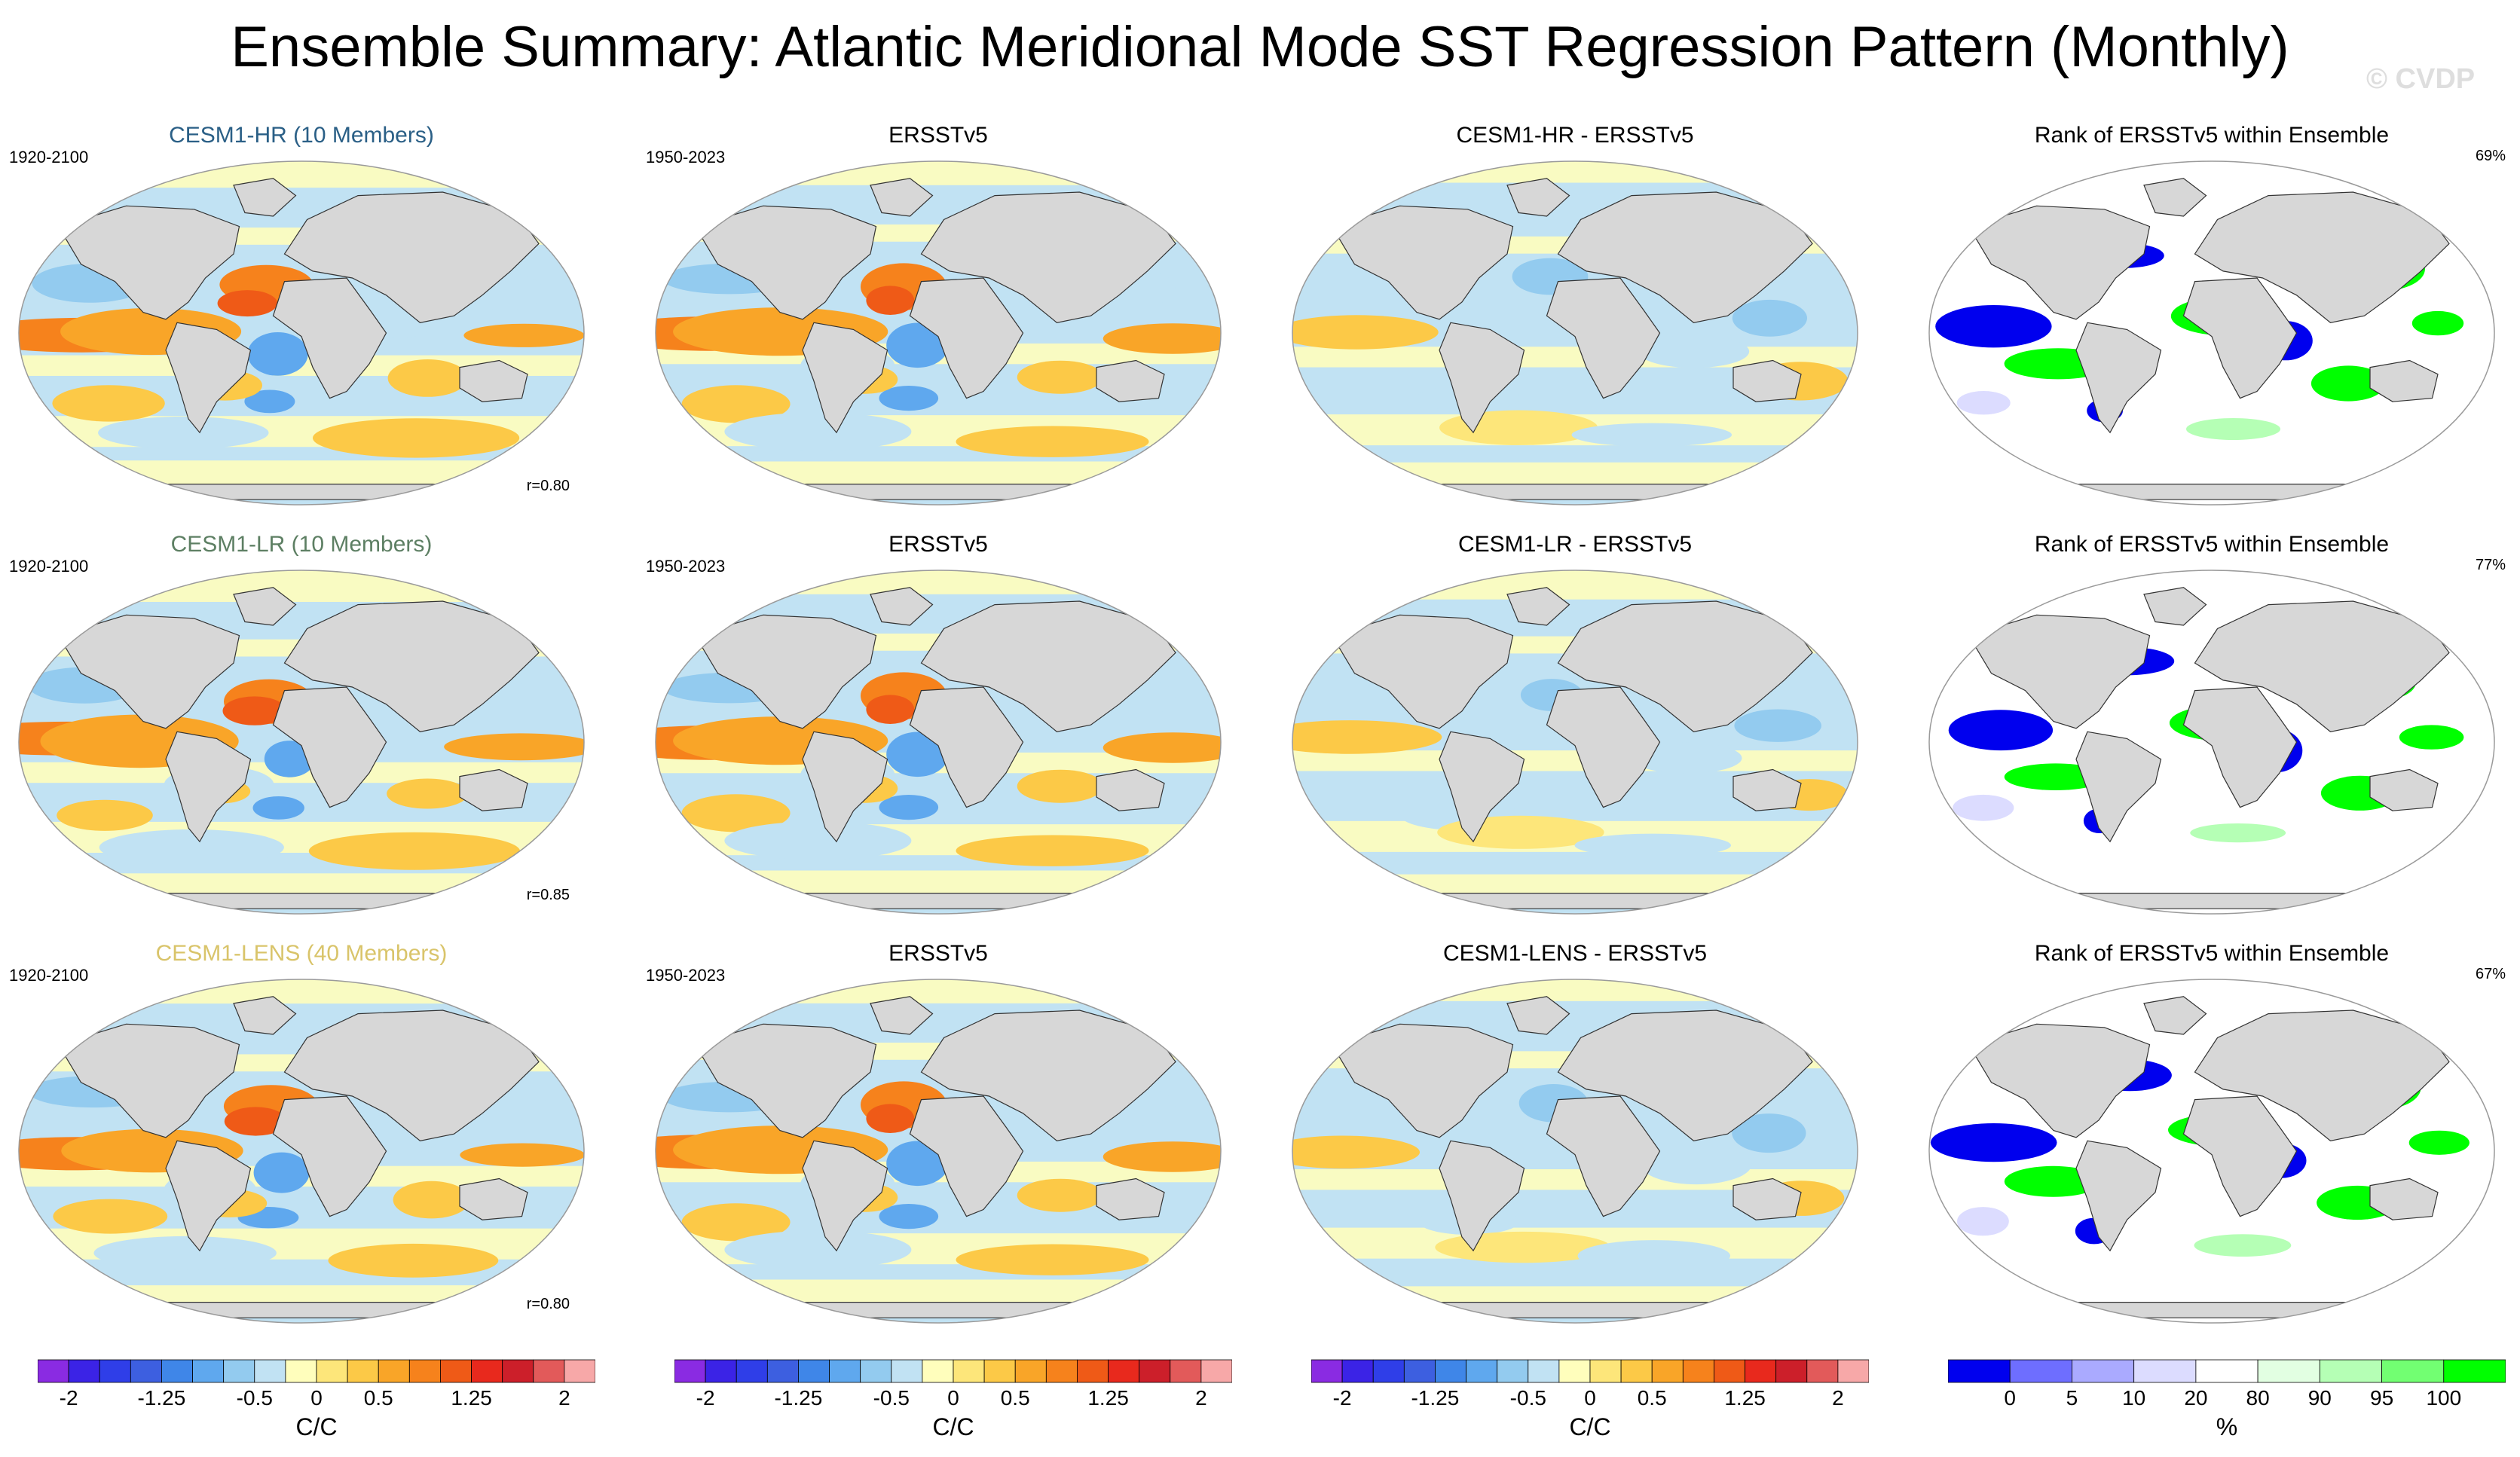  What do you see at coordinates (2072, 1398) in the screenshot?
I see `colorbar-tick-label: 5` at bounding box center [2072, 1398].